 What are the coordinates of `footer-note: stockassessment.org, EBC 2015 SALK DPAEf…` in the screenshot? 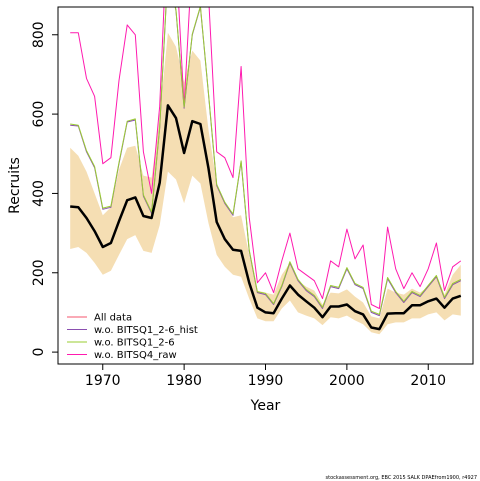 It's located at (401, 478).